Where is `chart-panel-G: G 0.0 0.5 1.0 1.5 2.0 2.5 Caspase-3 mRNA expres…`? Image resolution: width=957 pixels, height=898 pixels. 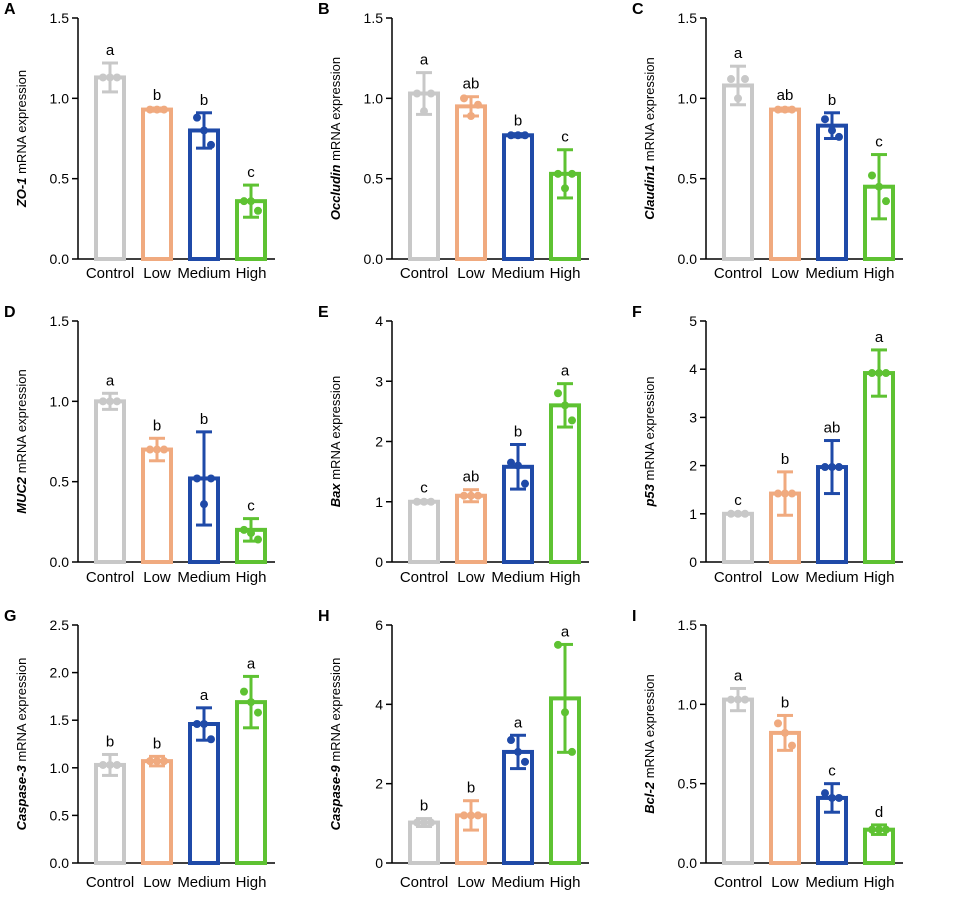 chart-panel-G: G 0.0 0.5 1.0 1.5 2.0 2.5 Caspase-3 mRNA expres… is located at coordinates (139, 749).